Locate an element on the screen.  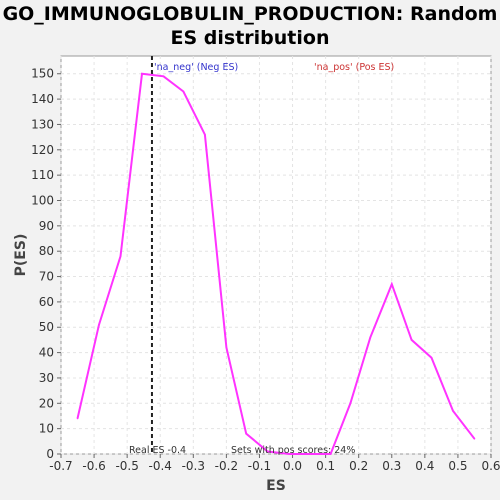
y-tick-label: 10 is located at coordinates (46, 429).